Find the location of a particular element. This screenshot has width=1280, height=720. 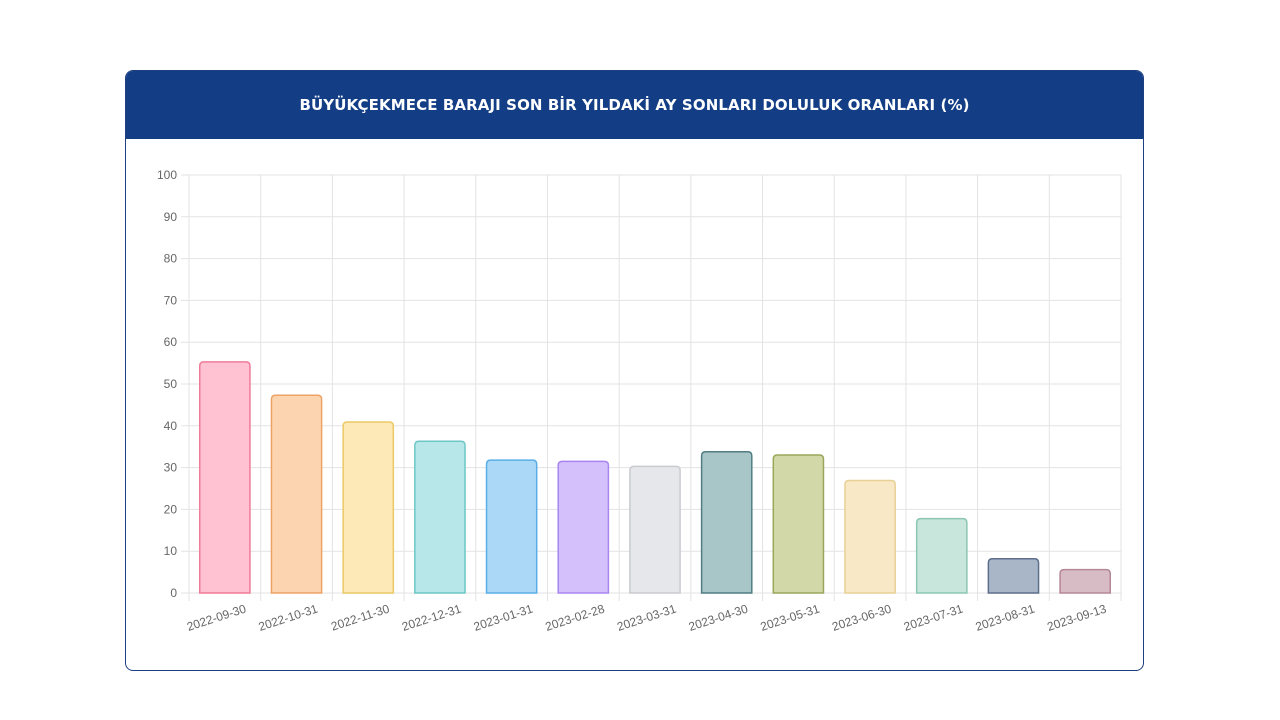

x-tick-label: 2023-09-13 is located at coordinates (1076, 617).